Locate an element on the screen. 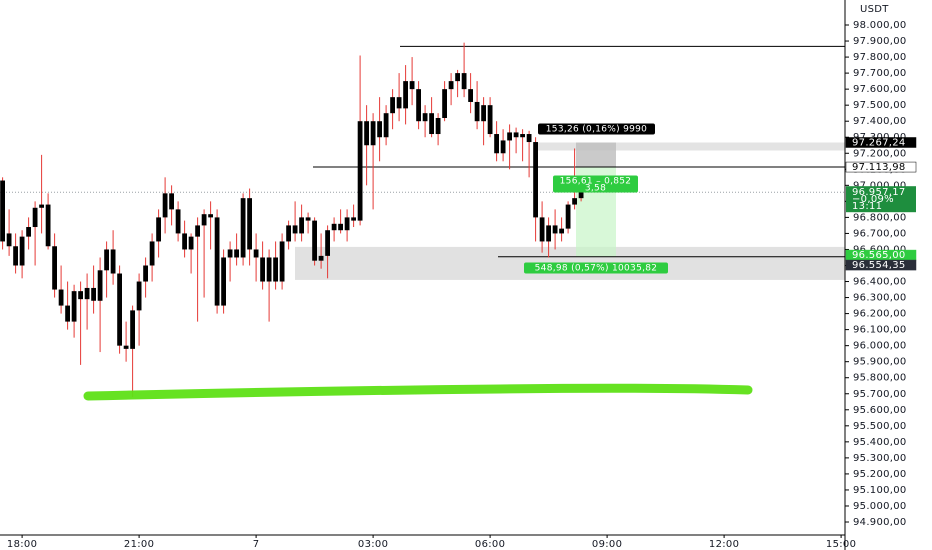  y-tick-label: 96.000,00 is located at coordinates (880, 346).